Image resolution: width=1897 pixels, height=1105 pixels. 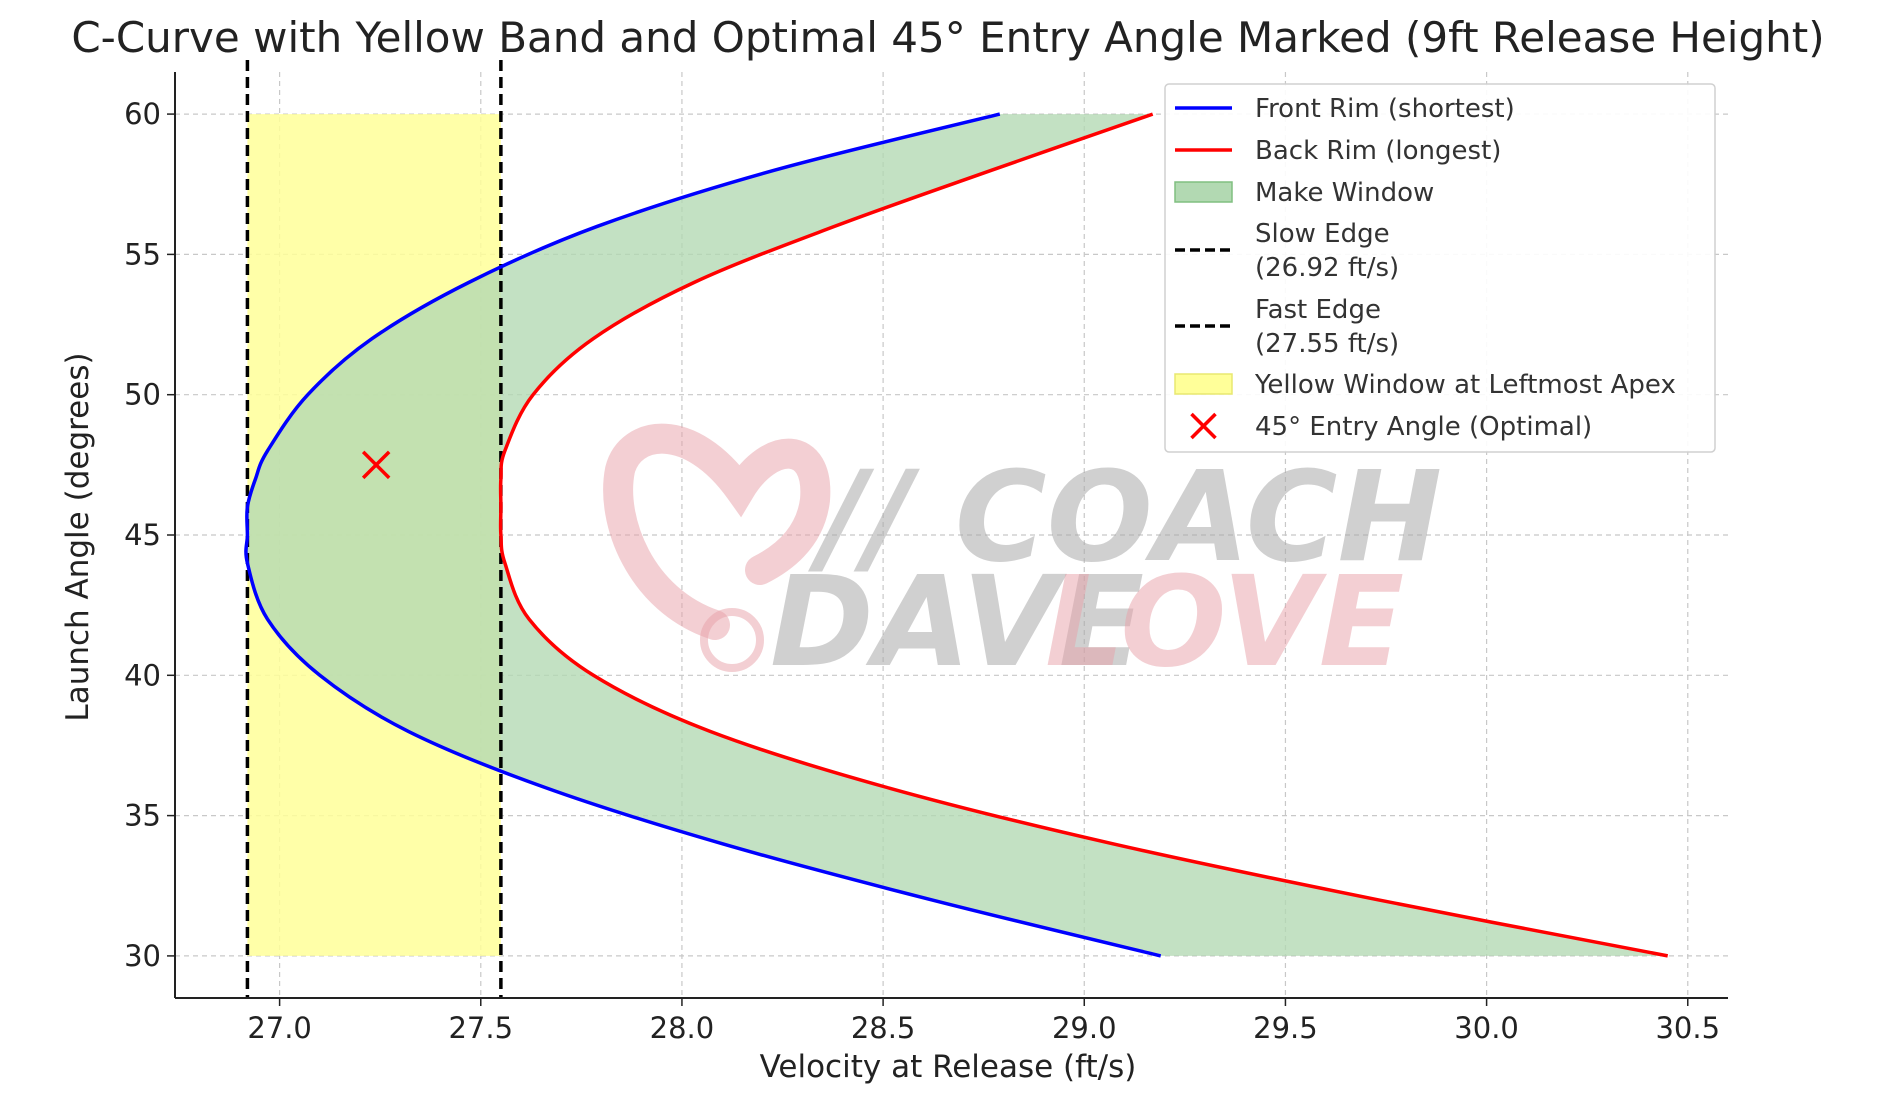 I want to click on x-tick-label: 29.5, so click(x=1285, y=1028).